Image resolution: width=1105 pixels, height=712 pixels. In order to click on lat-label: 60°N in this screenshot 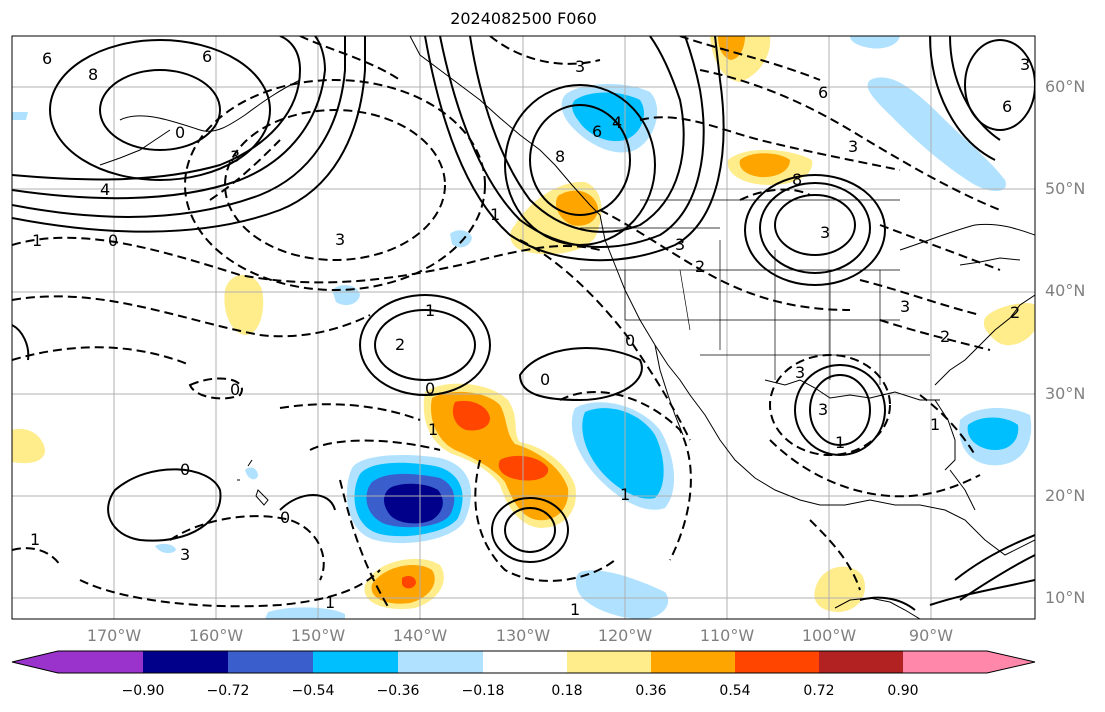, I will do `click(1065, 86)`.